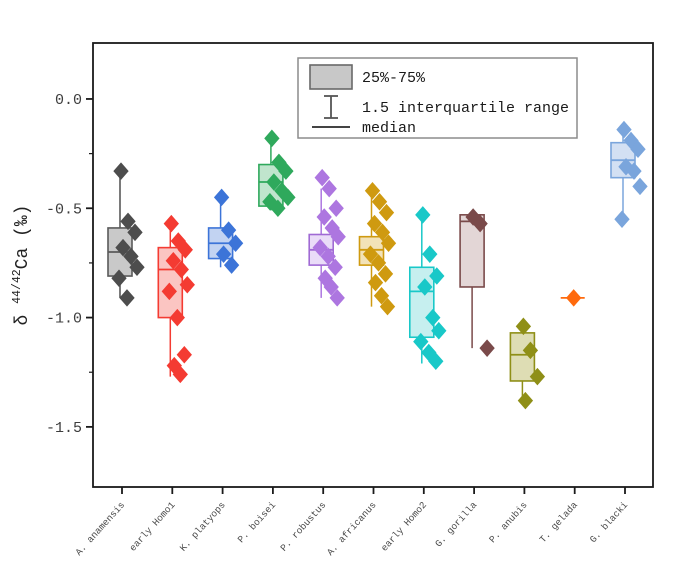 The width and height of the screenshot is (700, 588). What do you see at coordinates (68, 100) in the screenshot?
I see `y-tick-label: 0.0` at bounding box center [68, 100].